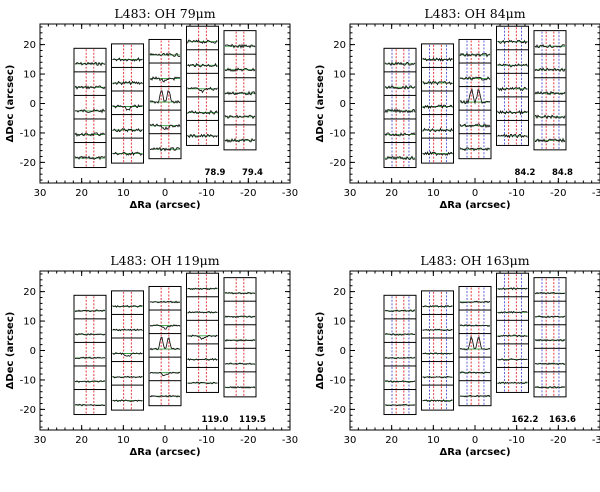 This screenshot has width=600, height=492. Describe the element at coordinates (338, 133) in the screenshot. I see `y-tick-label: -10` at that location.